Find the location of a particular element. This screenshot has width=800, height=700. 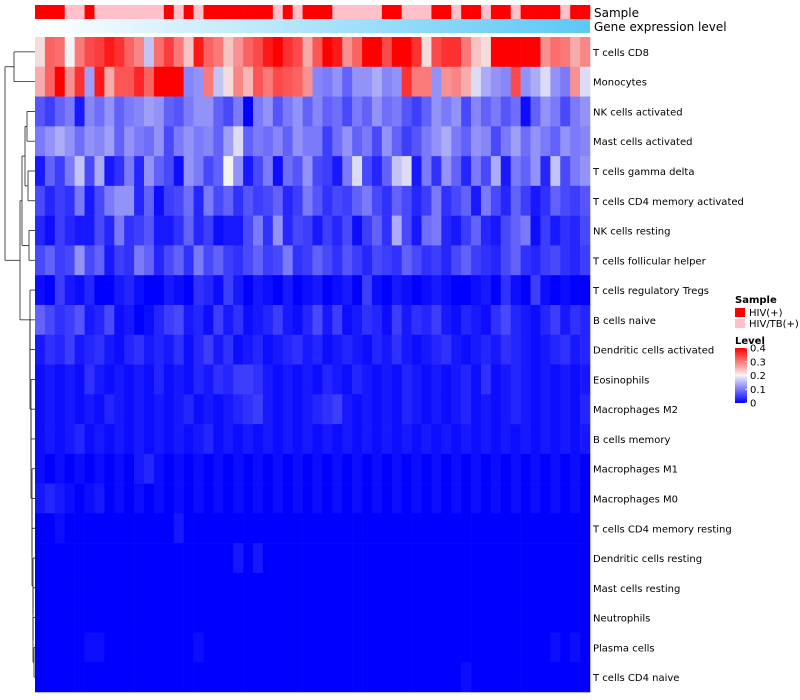

legend-level-tick-label: 0.3 is located at coordinates (758, 362).